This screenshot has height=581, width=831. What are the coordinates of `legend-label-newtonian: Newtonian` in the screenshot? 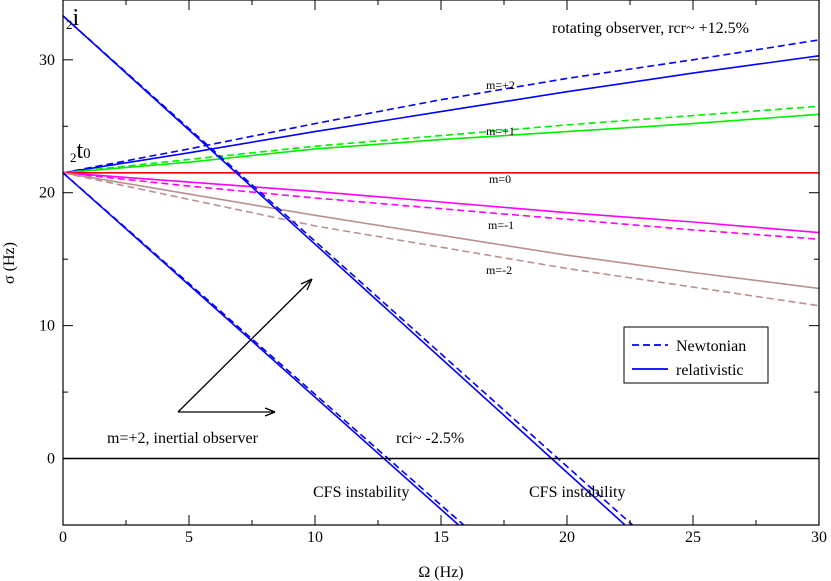 It's located at (711, 346).